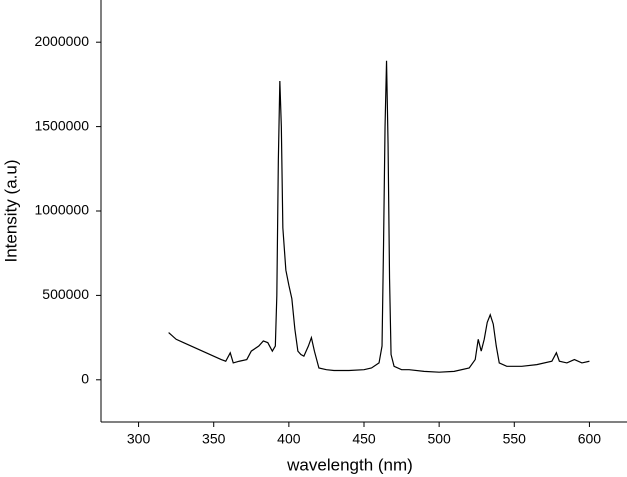  I want to click on x-tick-label: 600, so click(590, 439).